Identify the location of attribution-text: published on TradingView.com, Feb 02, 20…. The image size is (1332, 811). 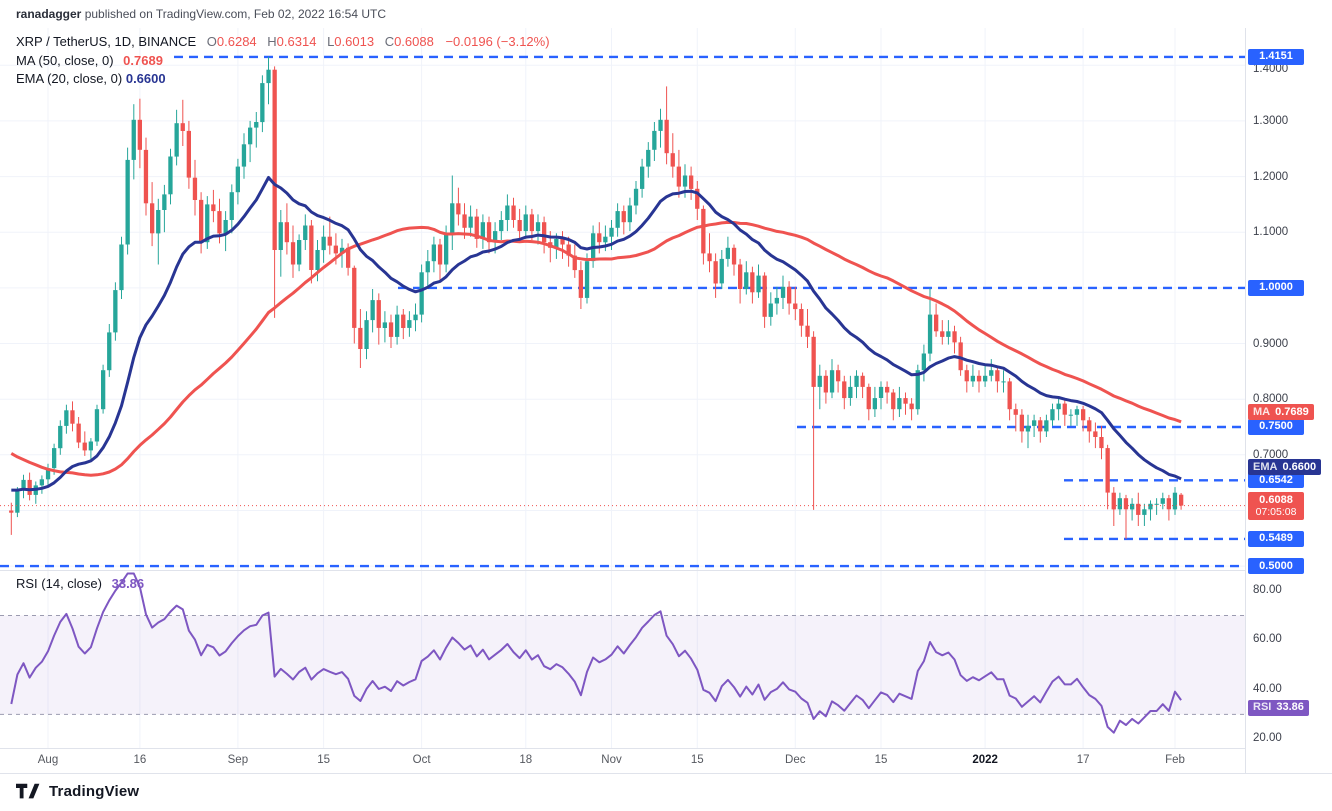
(233, 14).